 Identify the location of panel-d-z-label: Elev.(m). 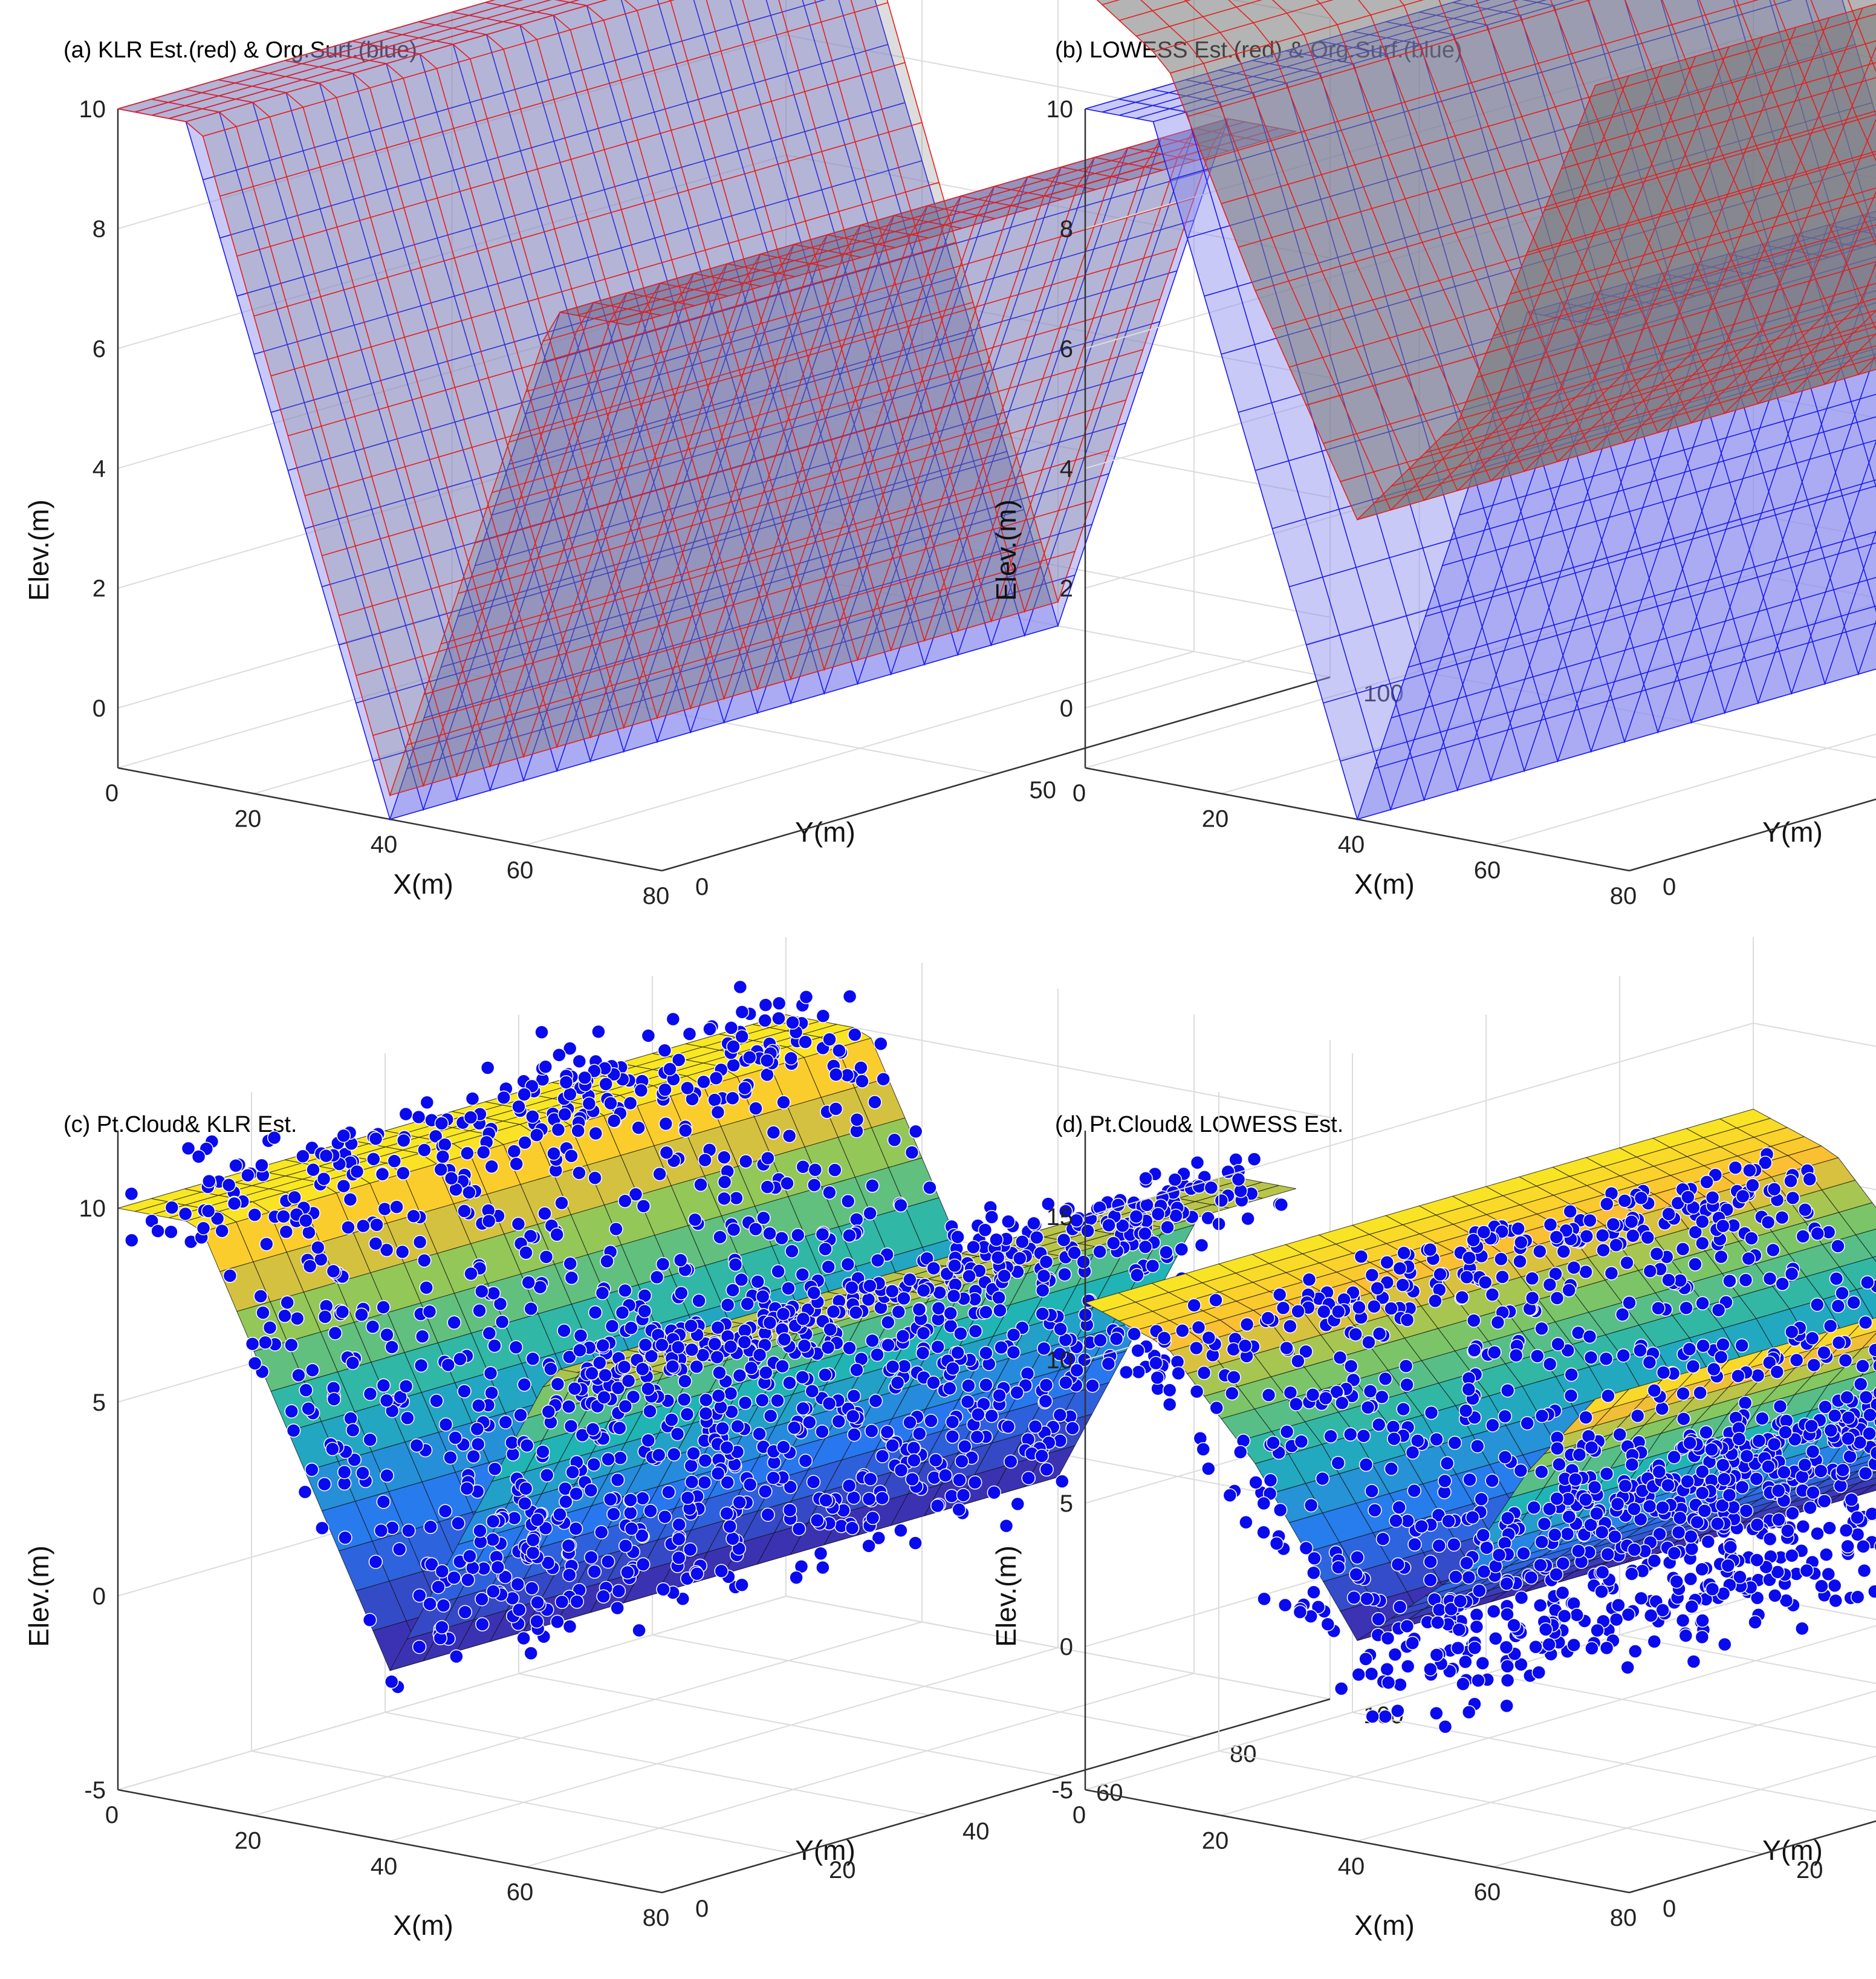
(1006, 1596).